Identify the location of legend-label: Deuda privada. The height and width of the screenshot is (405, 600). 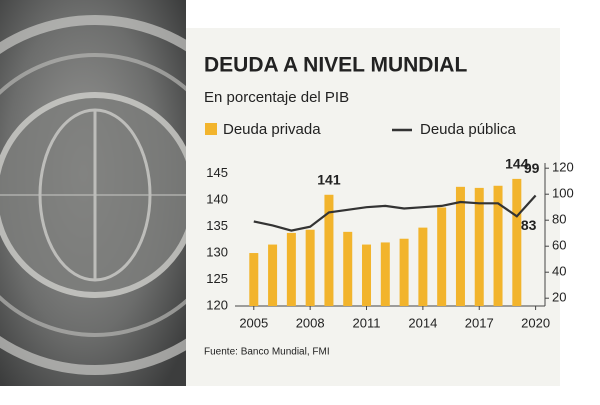
(272, 129).